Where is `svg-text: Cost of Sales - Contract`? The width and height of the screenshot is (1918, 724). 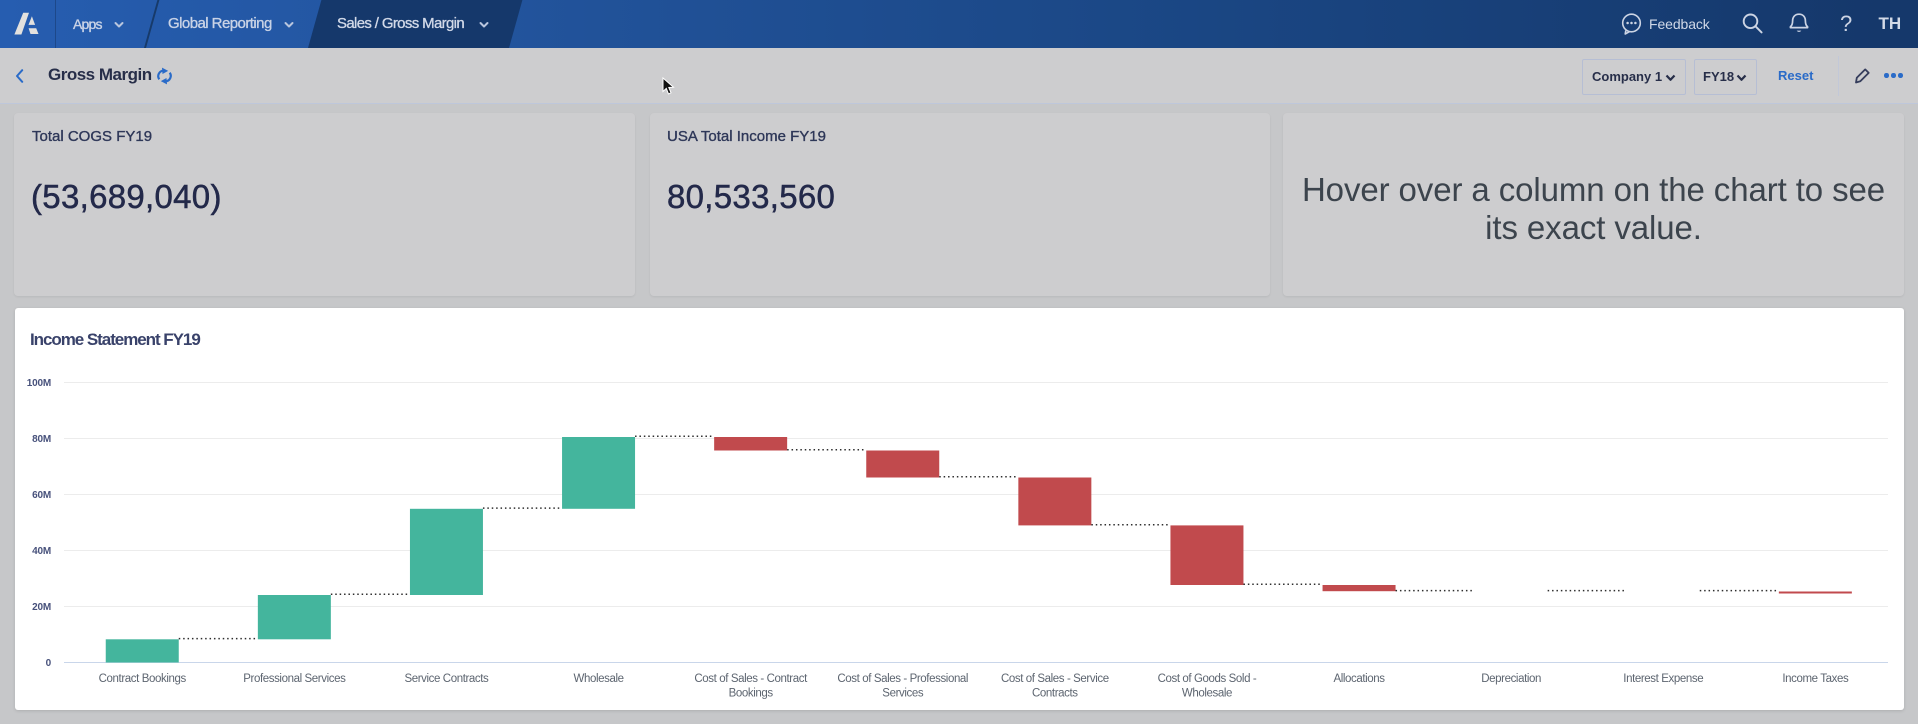 svg-text: Cost of Sales - Contract is located at coordinates (751, 679).